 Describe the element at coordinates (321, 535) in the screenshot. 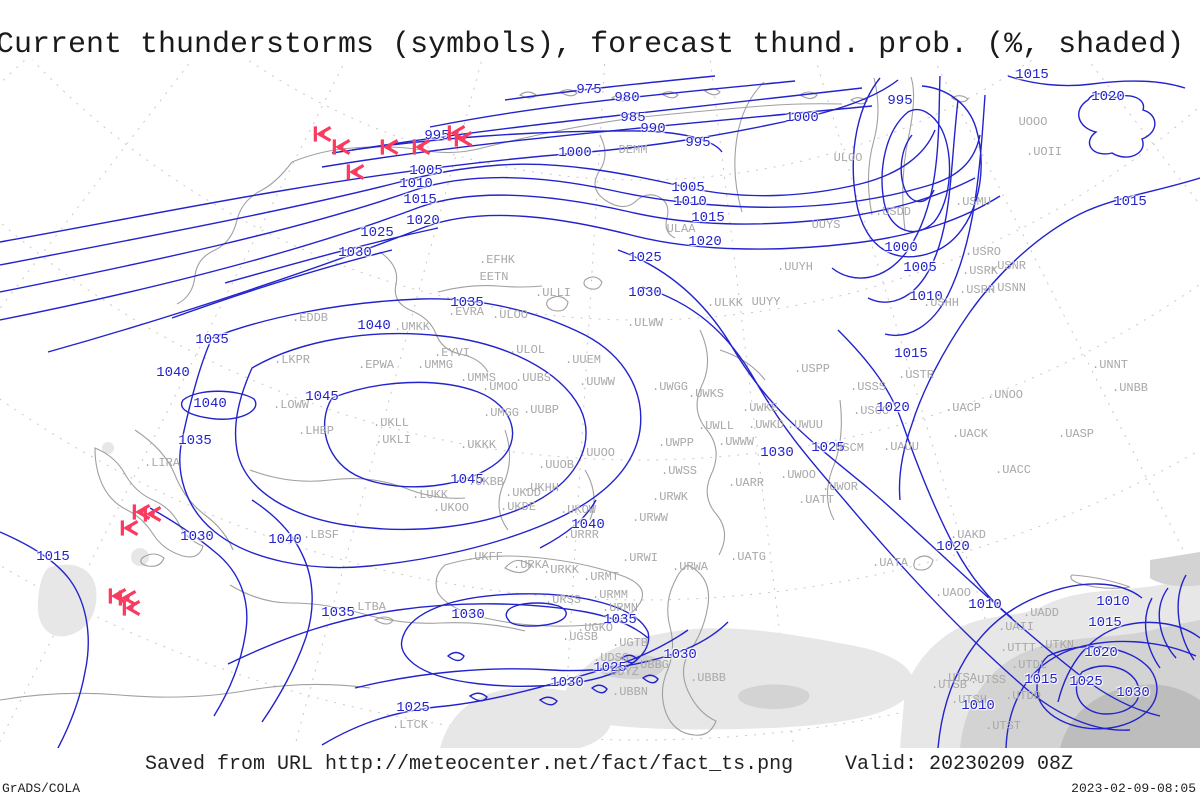

I see `station-label: .LBSF` at that location.